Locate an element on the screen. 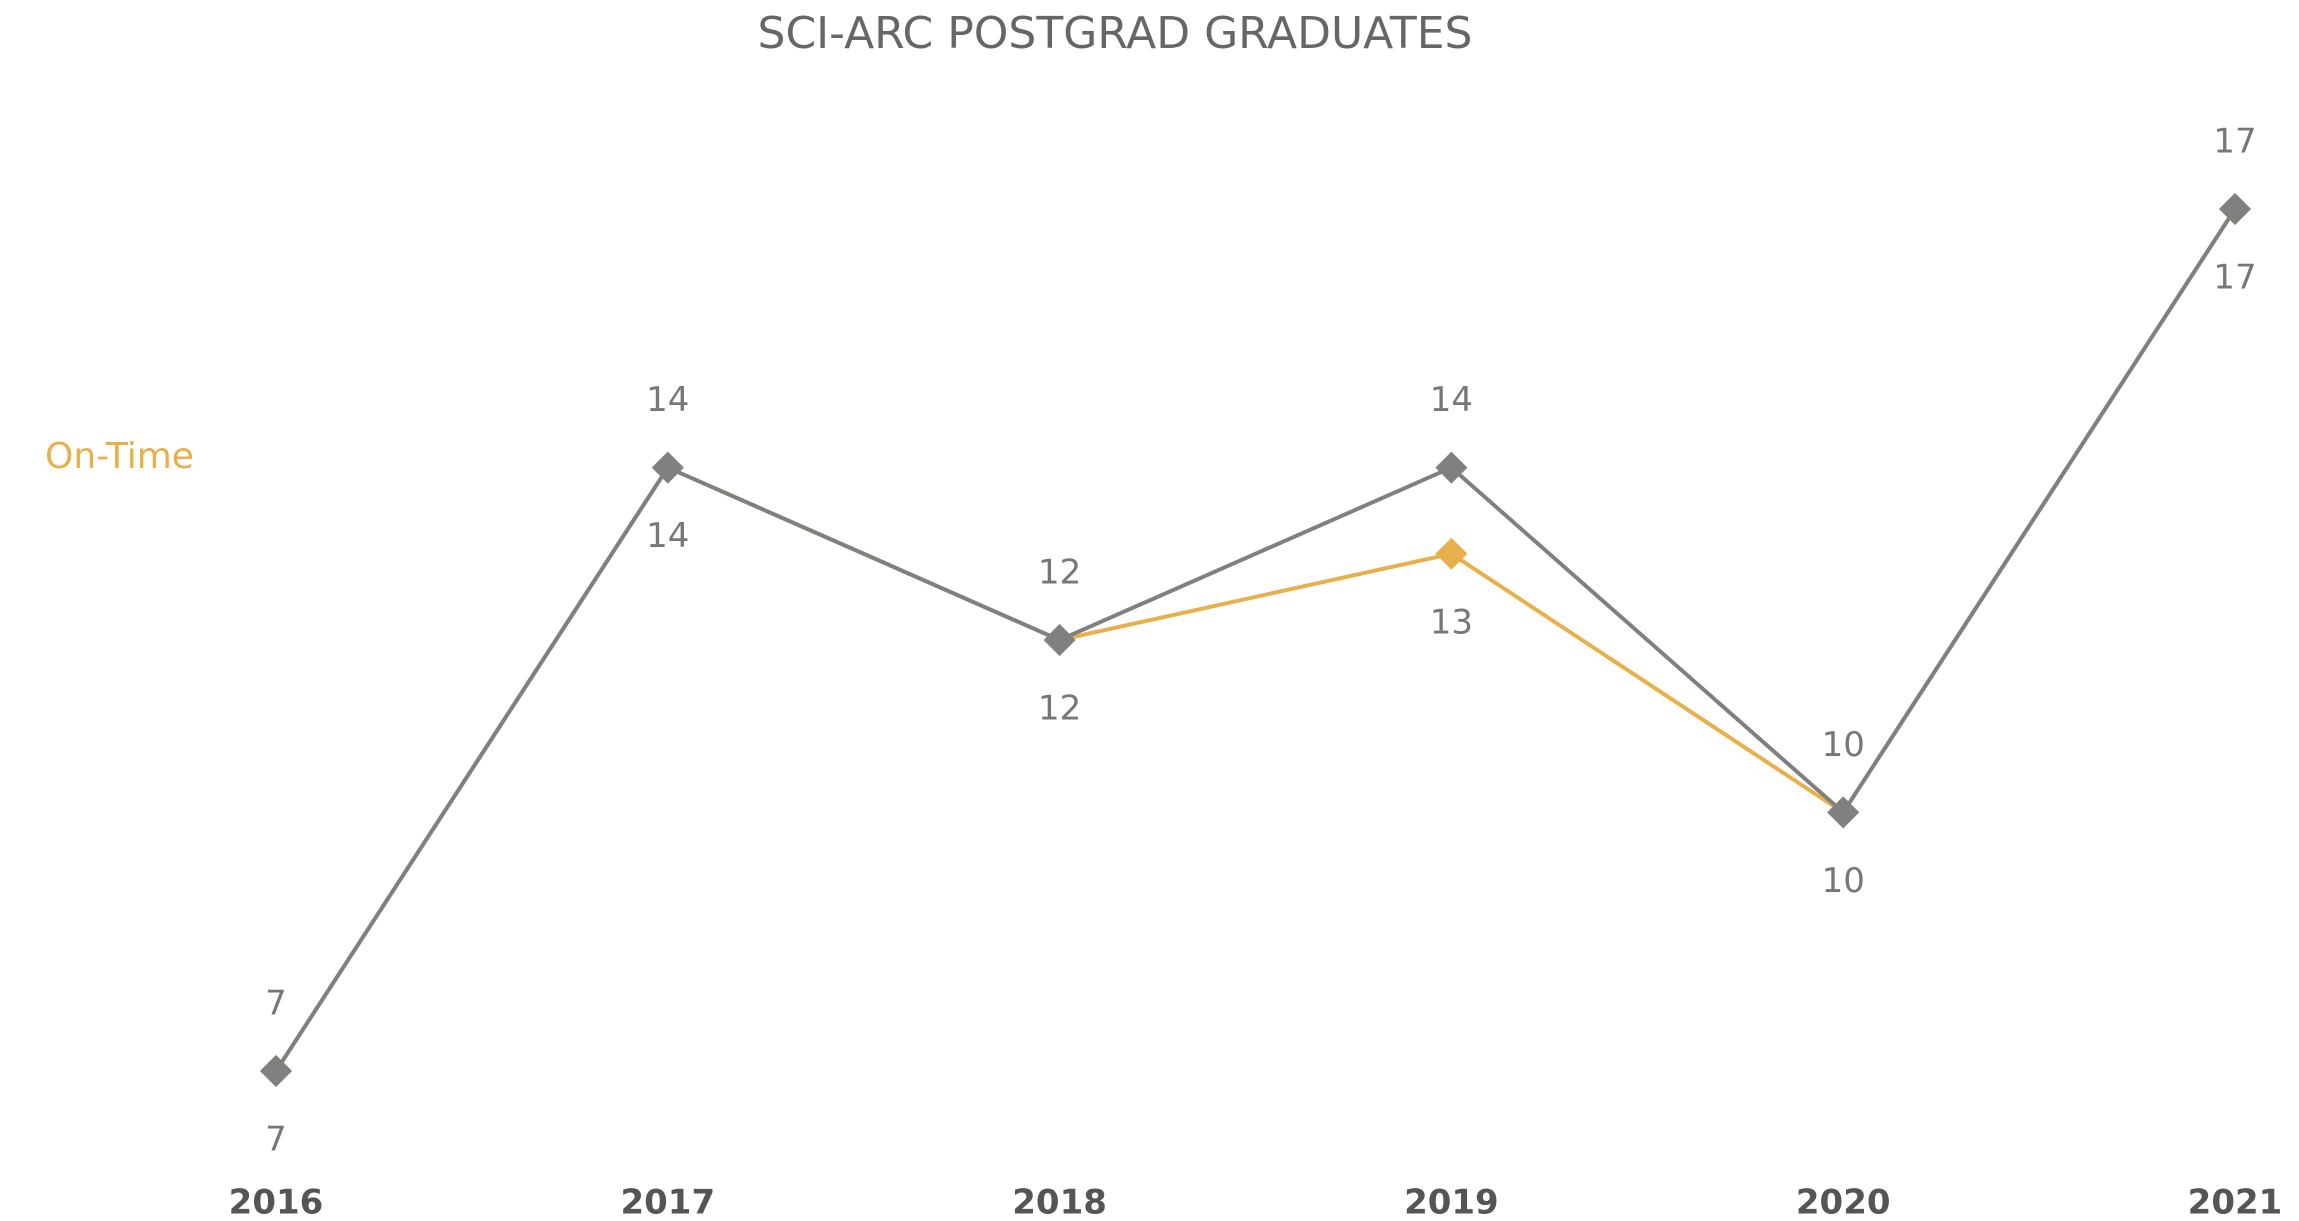 This screenshot has width=2299, height=1221. x-tick-label: 2020 is located at coordinates (1843, 1202).